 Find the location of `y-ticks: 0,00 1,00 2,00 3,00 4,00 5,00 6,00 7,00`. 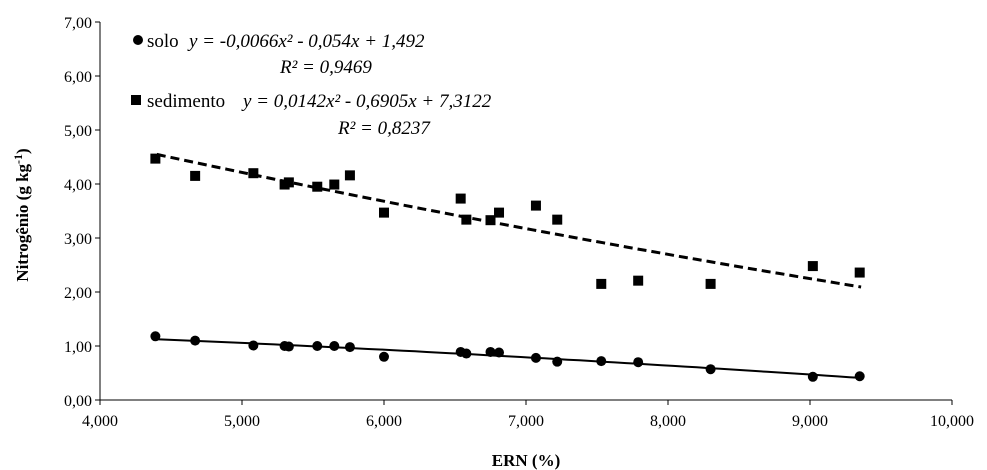

y-ticks: 0,00 1,00 2,00 3,00 4,00 5,00 6,00 7,00 is located at coordinates (82, 212).